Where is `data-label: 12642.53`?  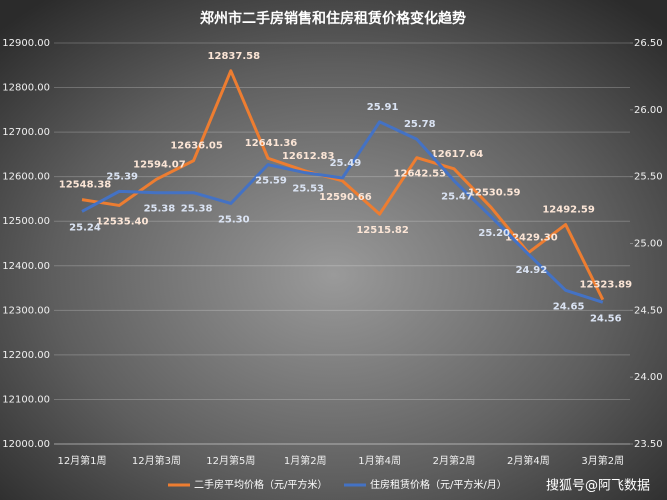 data-label: 12642.53 is located at coordinates (420, 174).